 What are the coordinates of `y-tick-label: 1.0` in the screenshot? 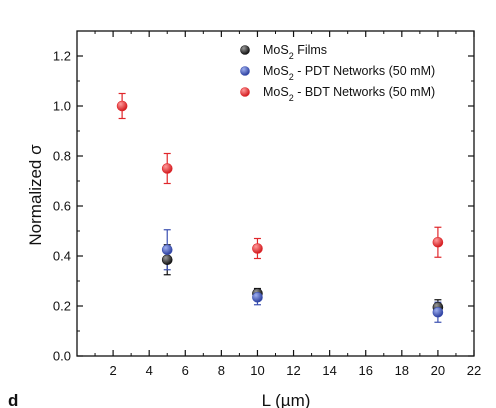 It's located at (62, 106).